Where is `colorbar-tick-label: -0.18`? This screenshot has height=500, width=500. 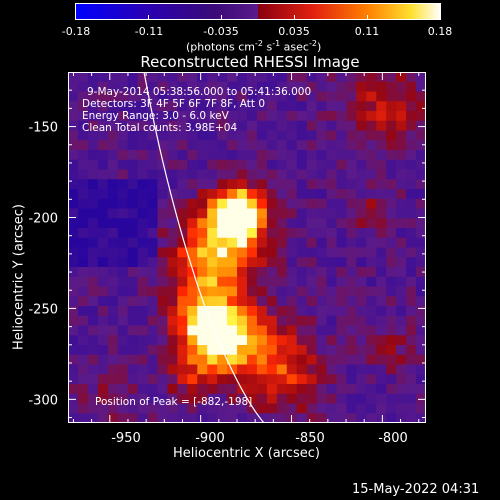 colorbar-tick-label: -0.18 is located at coordinates (76, 31).